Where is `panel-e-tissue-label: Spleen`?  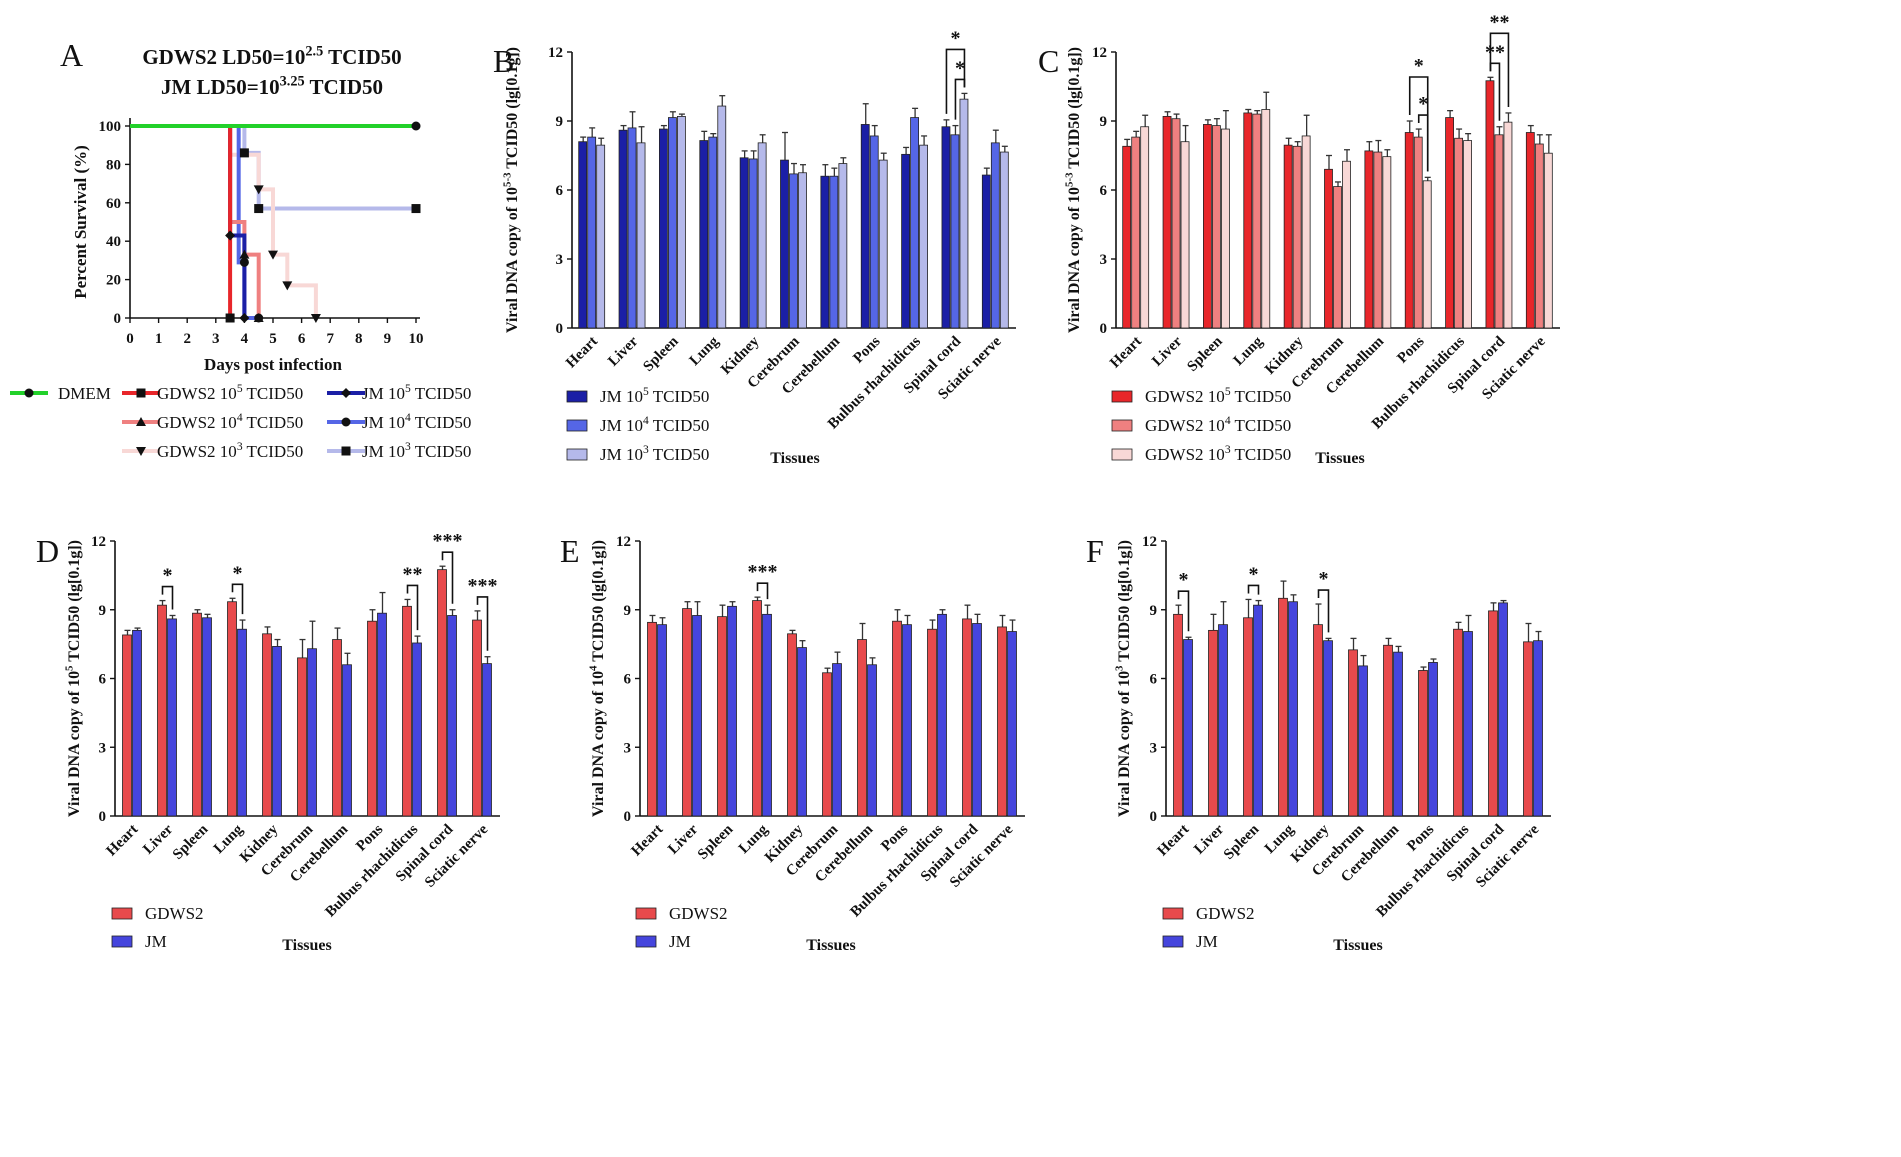 panel-e-tissue-label: Spleen is located at coordinates (716, 842).